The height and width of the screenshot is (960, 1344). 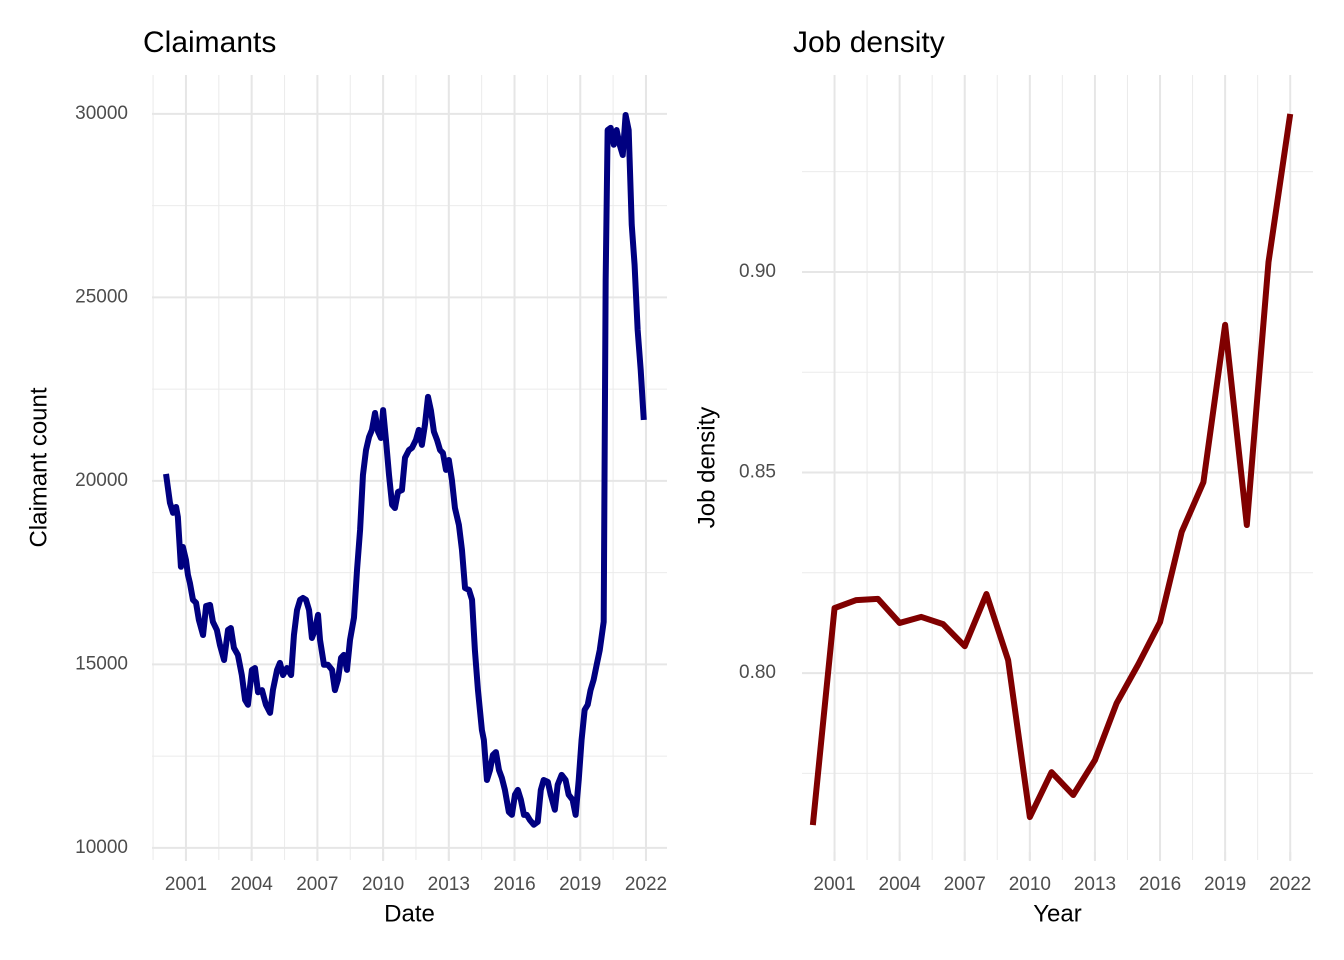 I want to click on y-tick-label: 0.85, so click(x=757, y=472).